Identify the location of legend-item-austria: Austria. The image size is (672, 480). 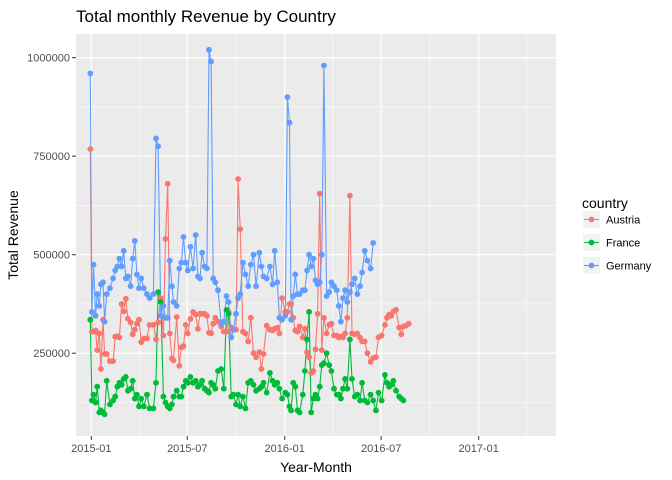
(612, 219).